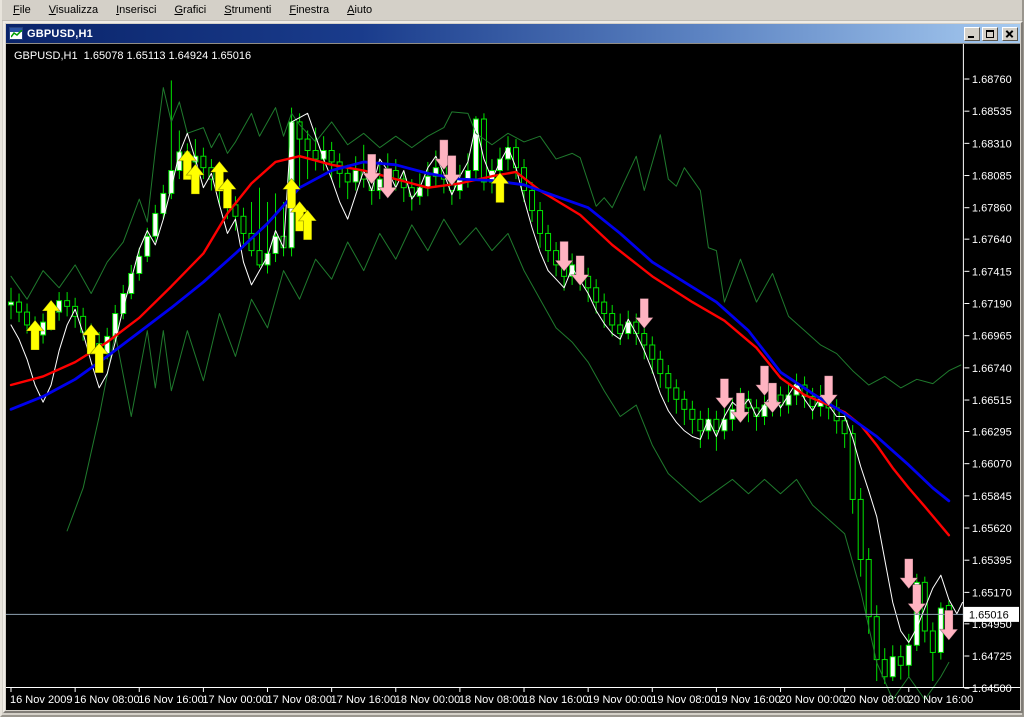  I want to click on price-axis-label: 1.68760, so click(992, 80).